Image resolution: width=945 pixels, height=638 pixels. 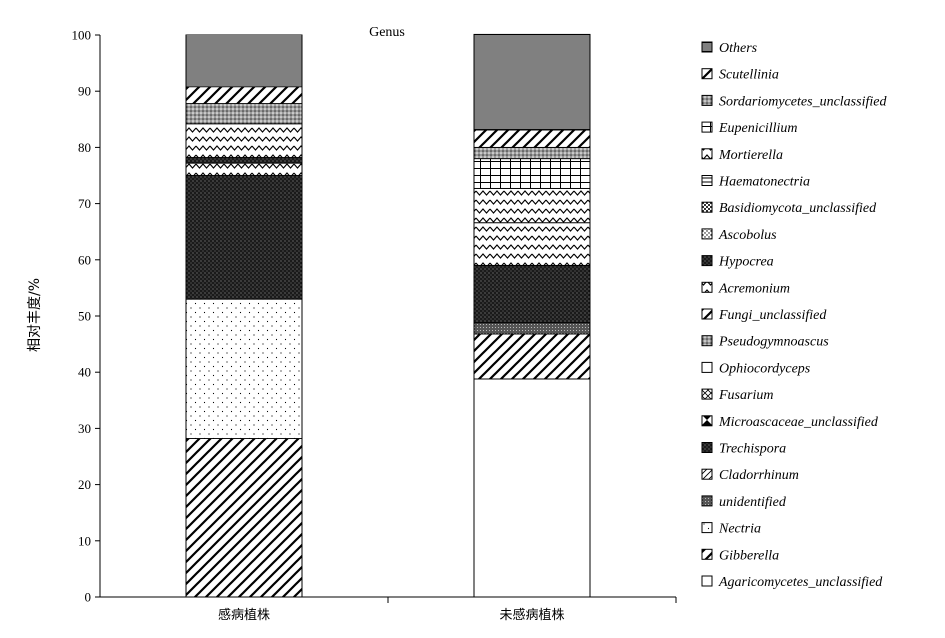 I want to click on legend-label-unidentified: unidentified, so click(x=753, y=502).